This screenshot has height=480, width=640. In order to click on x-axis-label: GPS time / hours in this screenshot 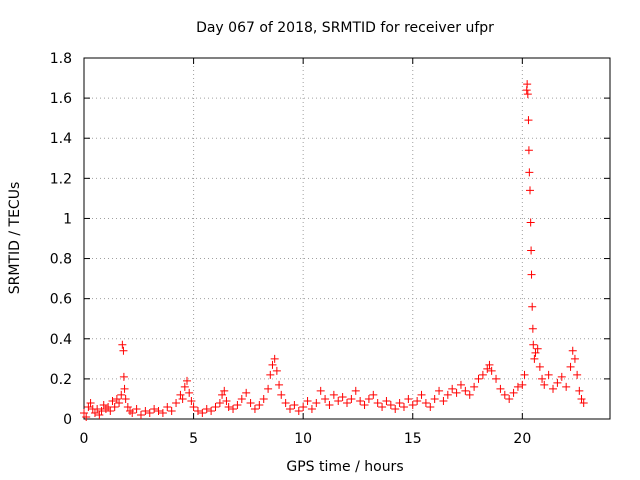, I will do `click(344, 467)`.